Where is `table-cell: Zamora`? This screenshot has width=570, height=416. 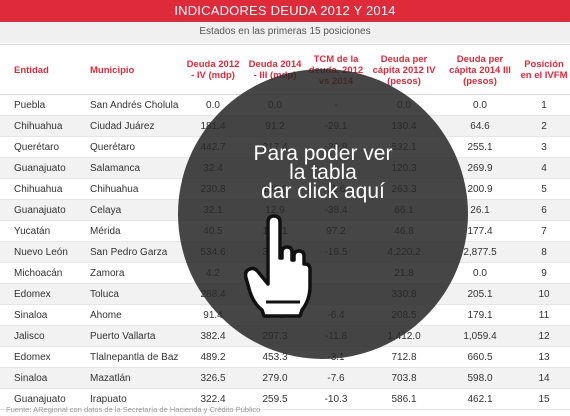 table-cell: Zamora is located at coordinates (133, 273).